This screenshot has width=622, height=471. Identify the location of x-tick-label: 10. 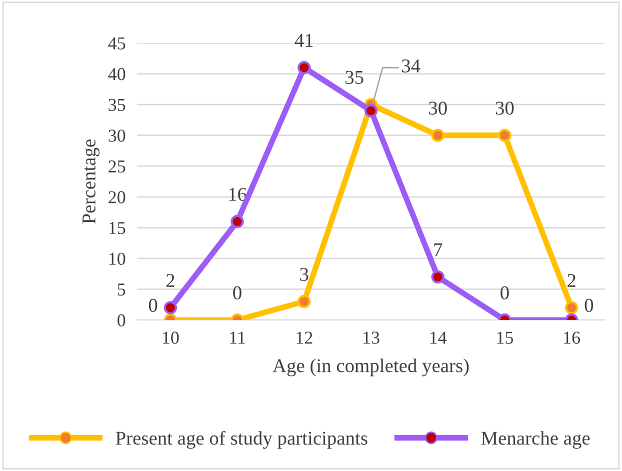
(170, 338).